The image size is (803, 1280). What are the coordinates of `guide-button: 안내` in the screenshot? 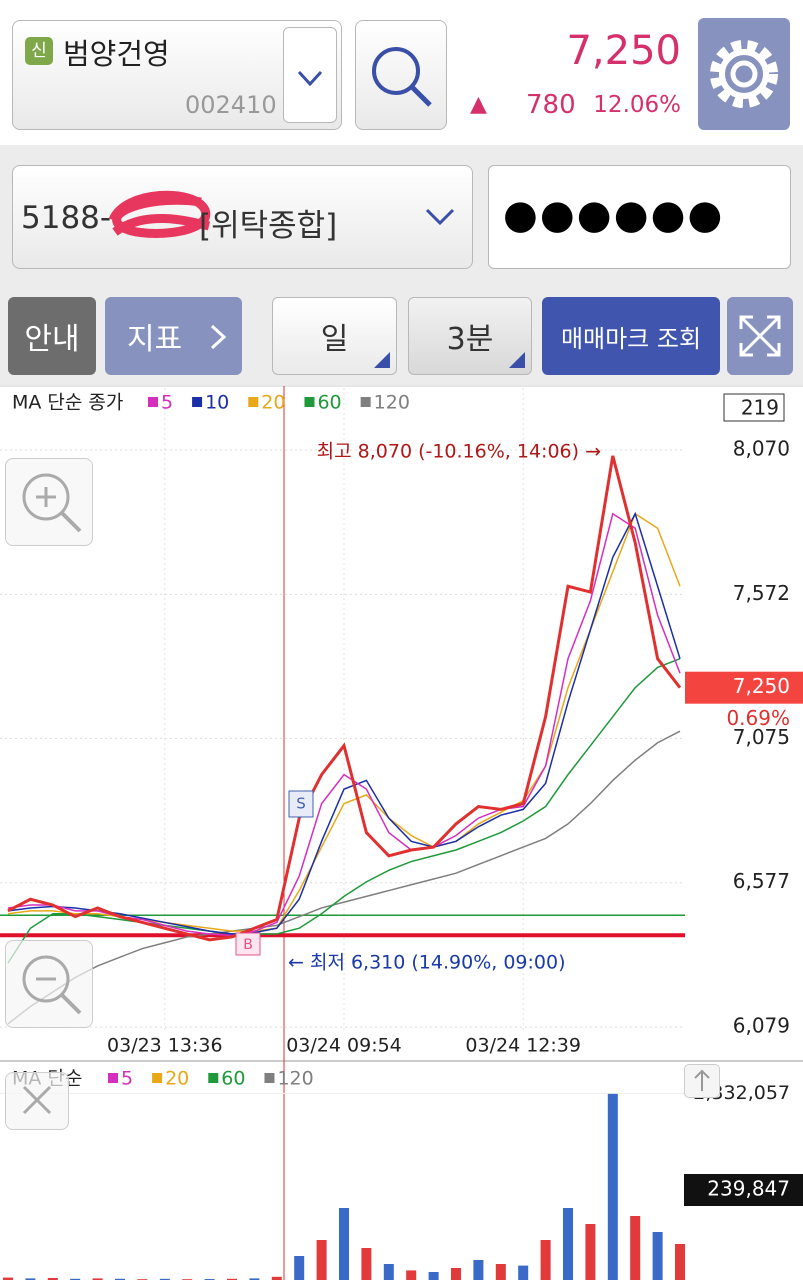 It's located at (52, 336).